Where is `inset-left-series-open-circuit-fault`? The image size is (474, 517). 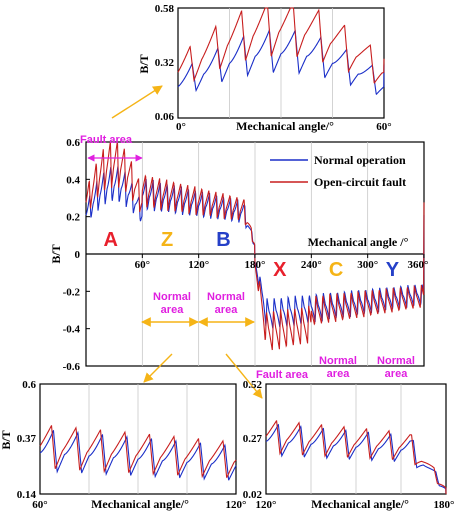 inset-left-series-open-circuit-fault is located at coordinates (138, 452).